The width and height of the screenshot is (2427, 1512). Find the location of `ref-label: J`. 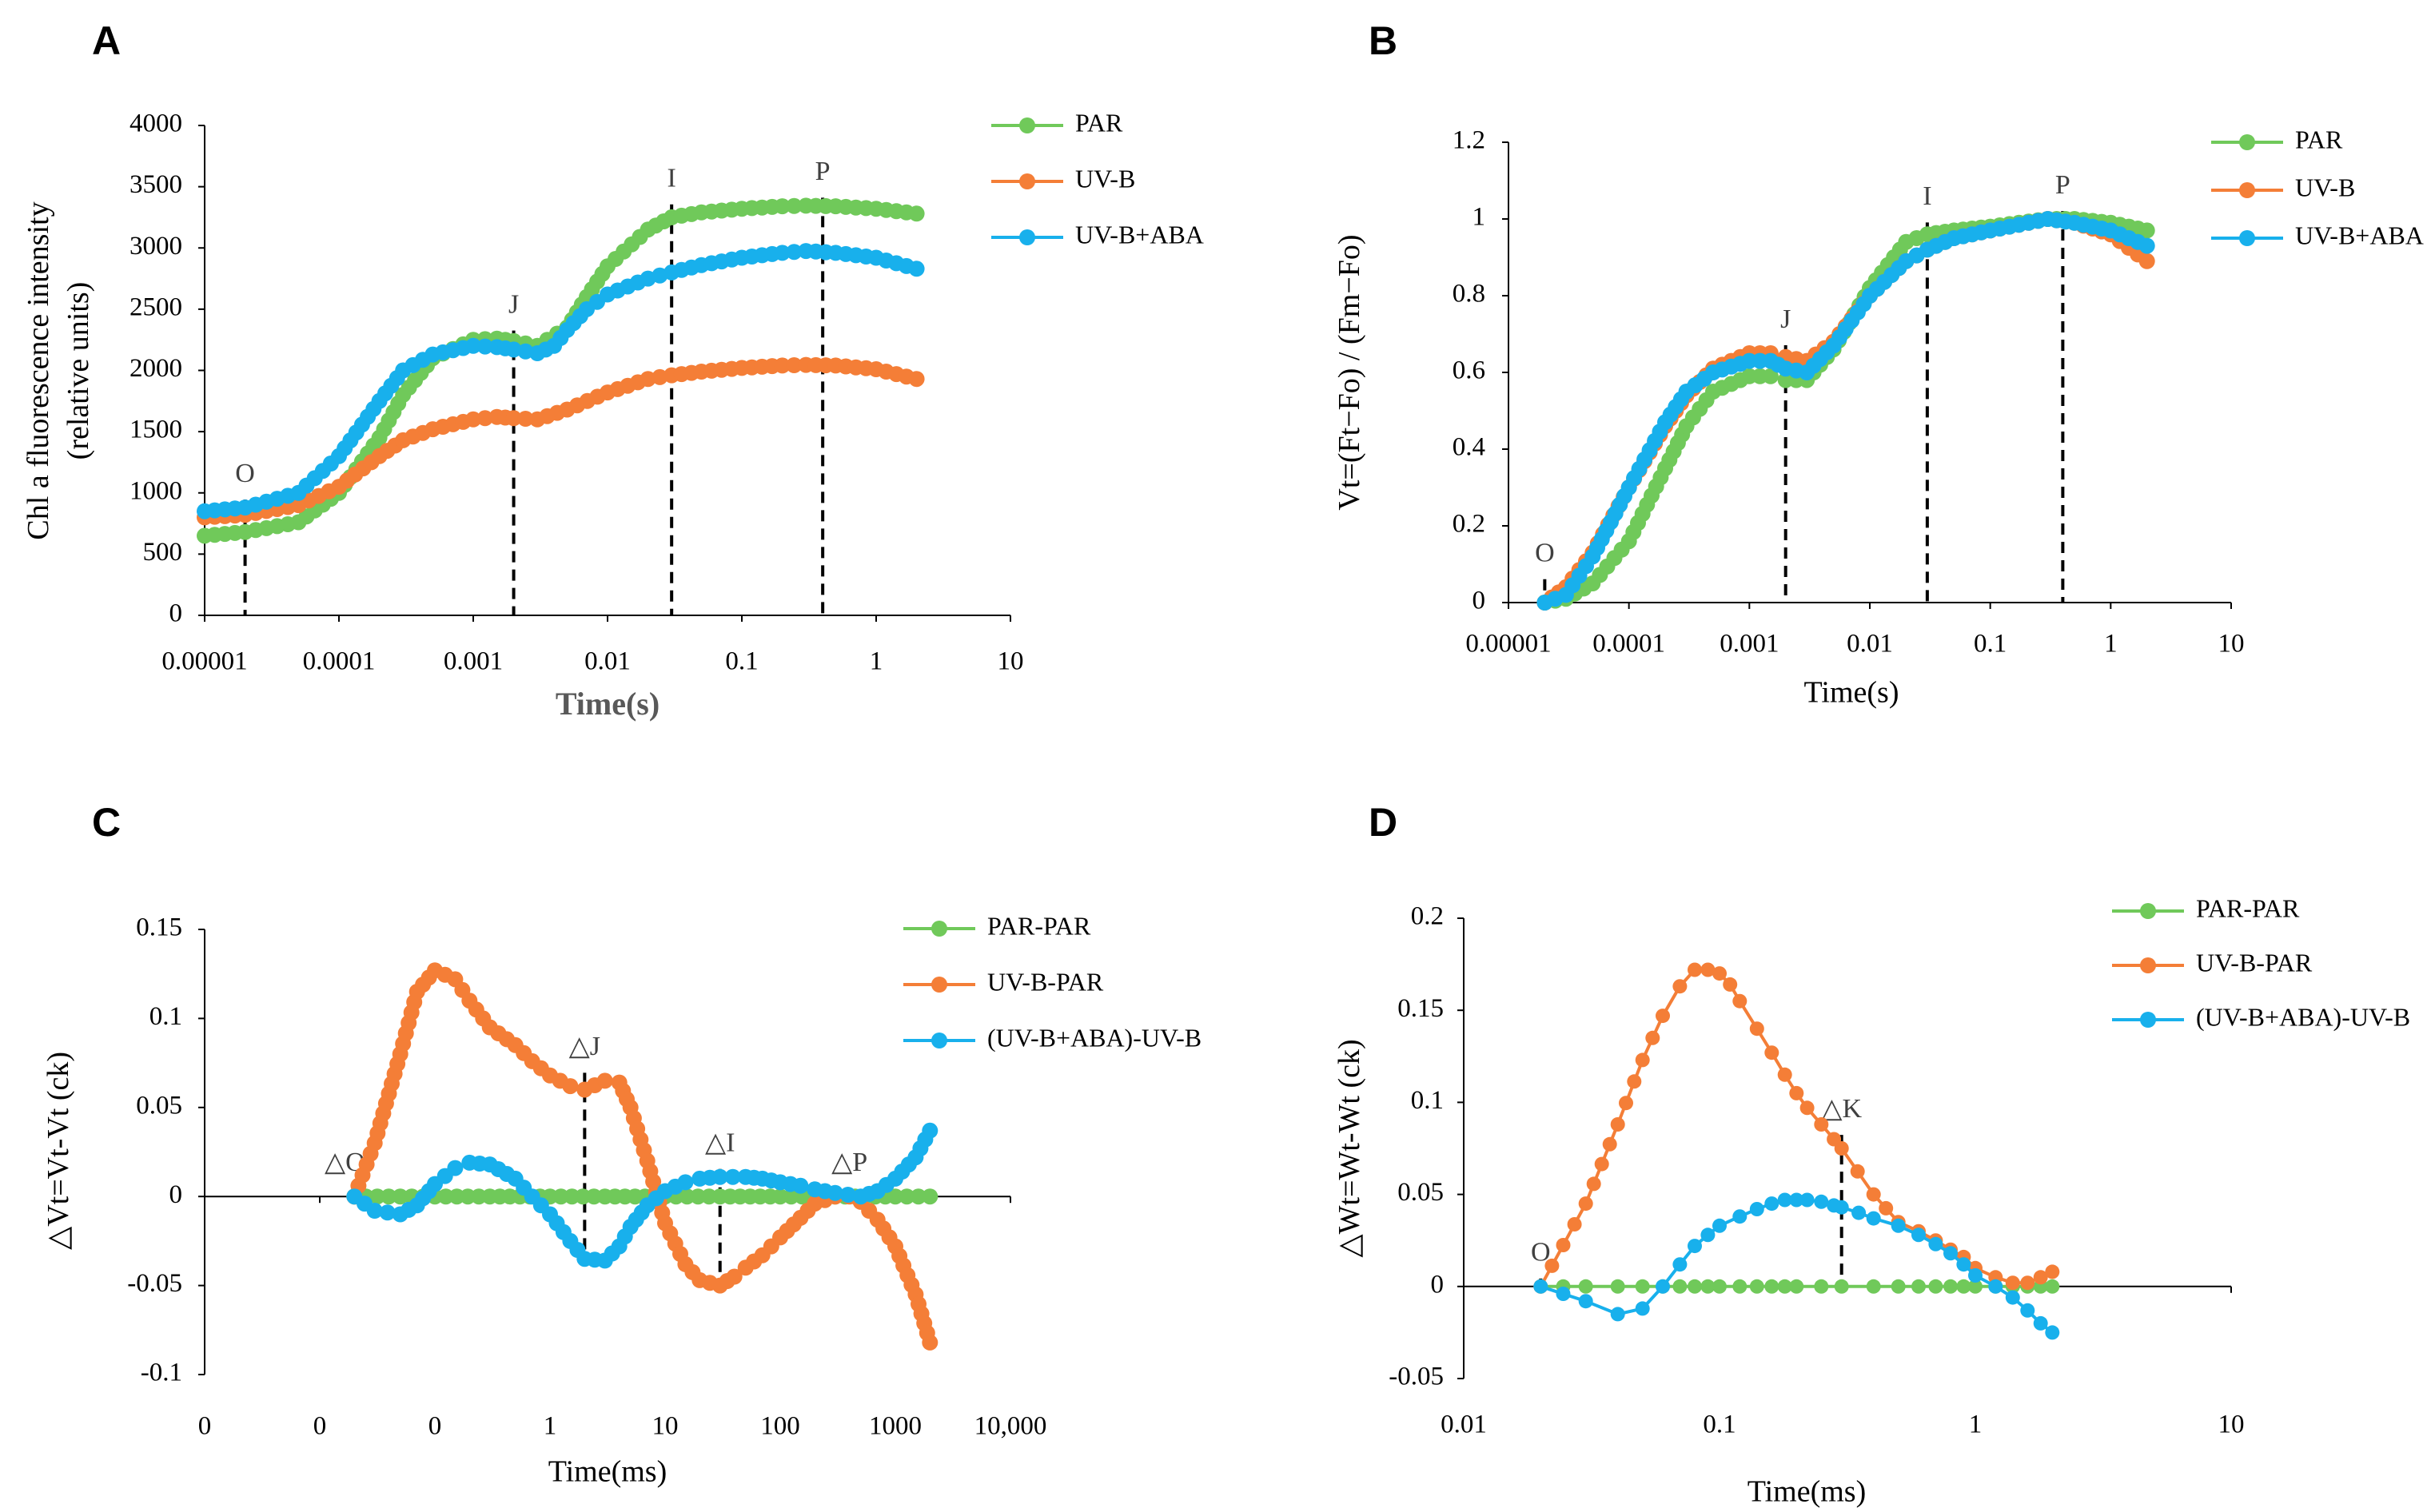

ref-label: J is located at coordinates (1786, 319).